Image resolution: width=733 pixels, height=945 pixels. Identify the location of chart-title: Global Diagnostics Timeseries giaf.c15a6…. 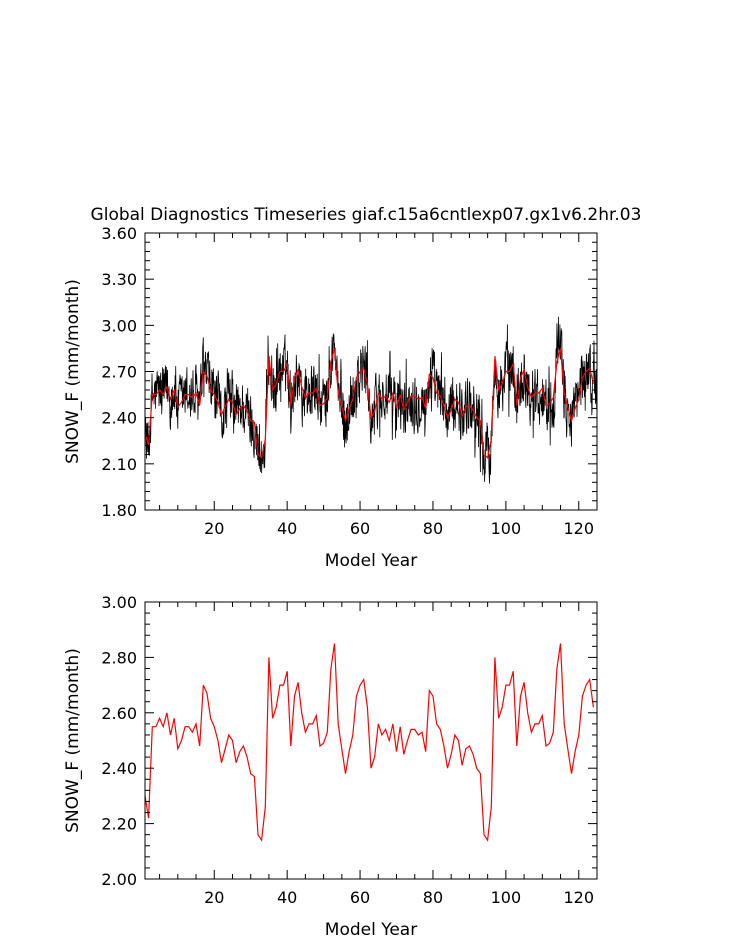
(366, 215).